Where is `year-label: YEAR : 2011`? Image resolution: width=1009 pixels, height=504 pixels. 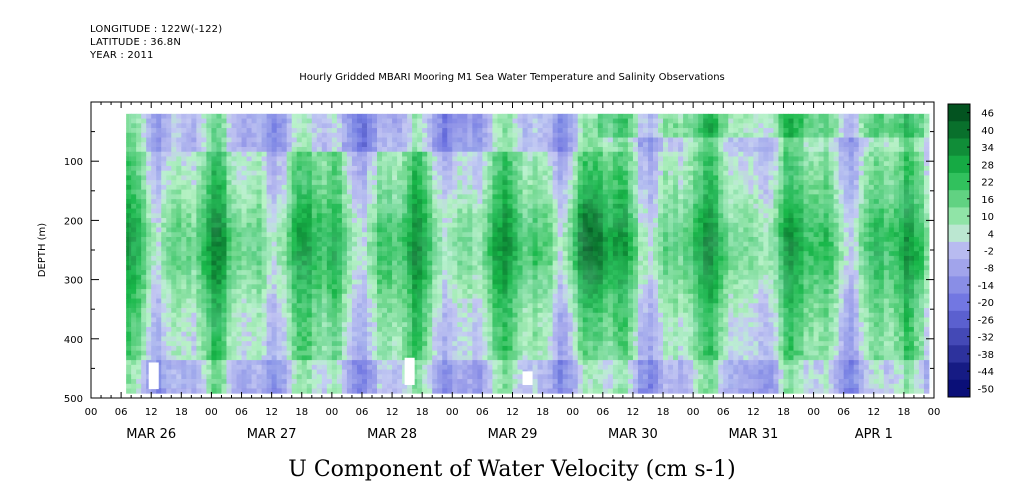 year-label: YEAR : 2011 is located at coordinates (122, 55).